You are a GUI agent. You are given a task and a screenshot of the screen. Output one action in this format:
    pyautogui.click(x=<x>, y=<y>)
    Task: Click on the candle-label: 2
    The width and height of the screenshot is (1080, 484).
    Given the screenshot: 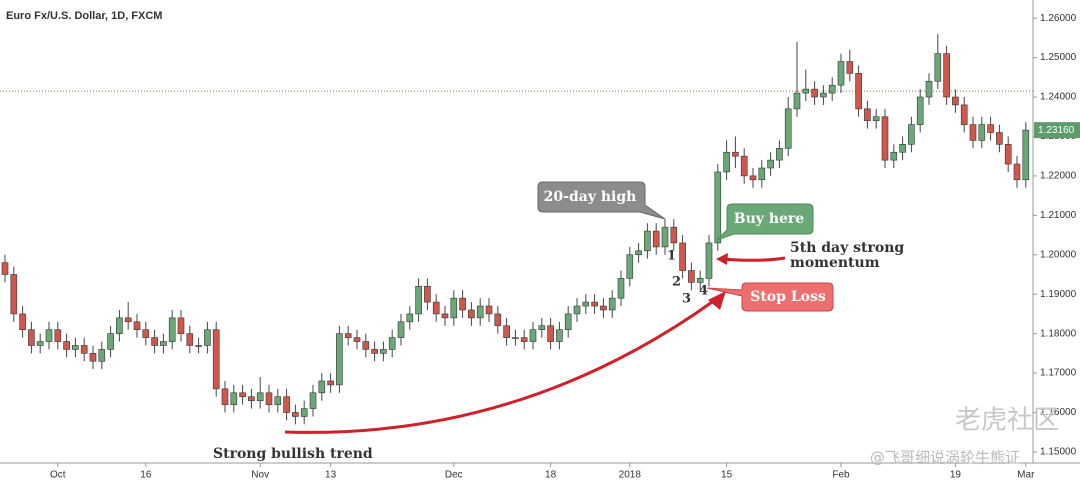 What is the action you would take?
    pyautogui.click(x=676, y=282)
    